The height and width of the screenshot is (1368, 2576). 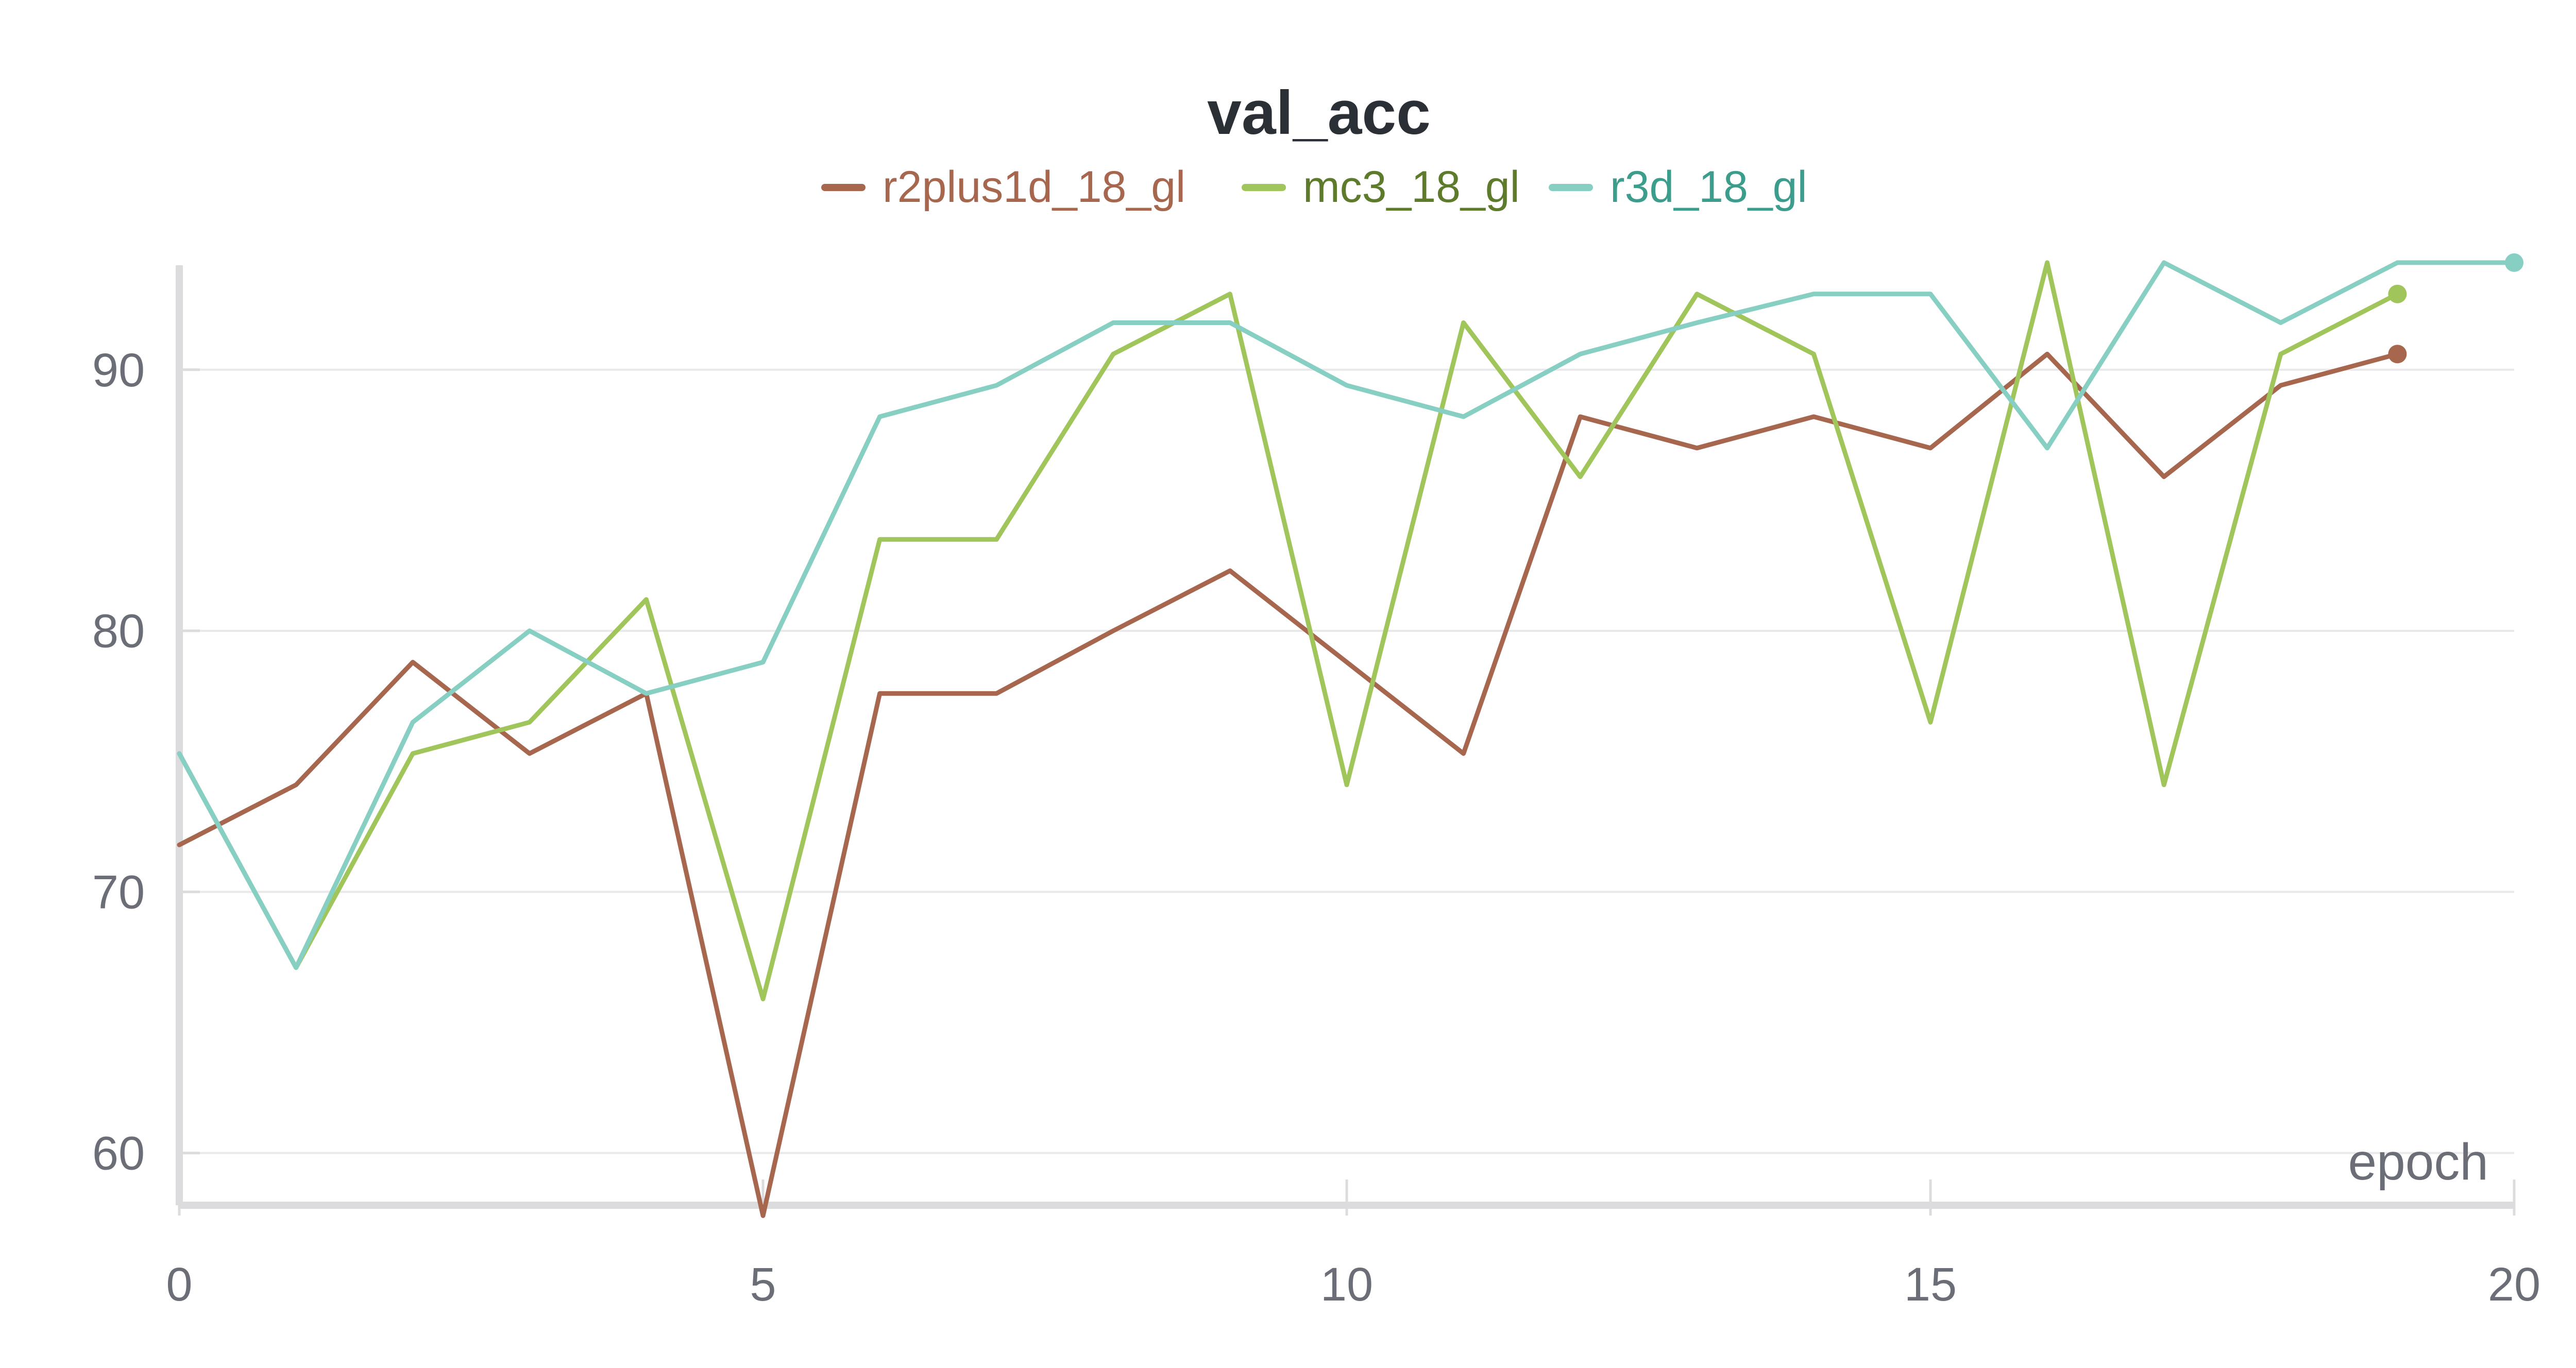 I want to click on y-tick-label: 90, so click(x=118, y=370).